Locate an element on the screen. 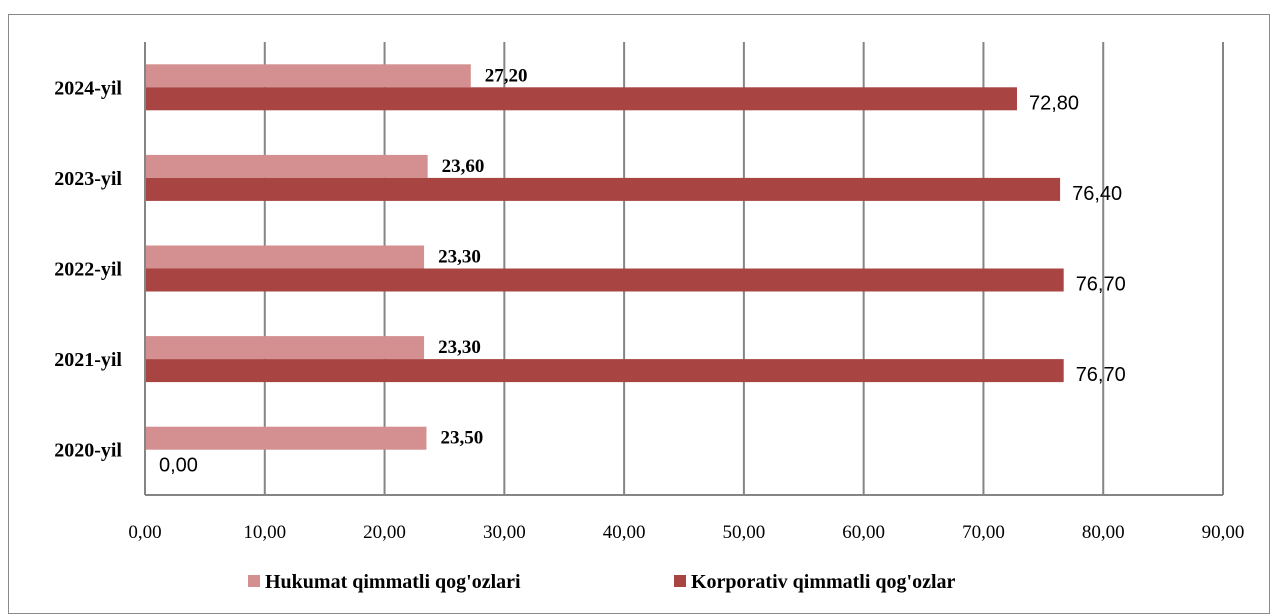  data-label-korporativ: 76,40 is located at coordinates (1097, 194).